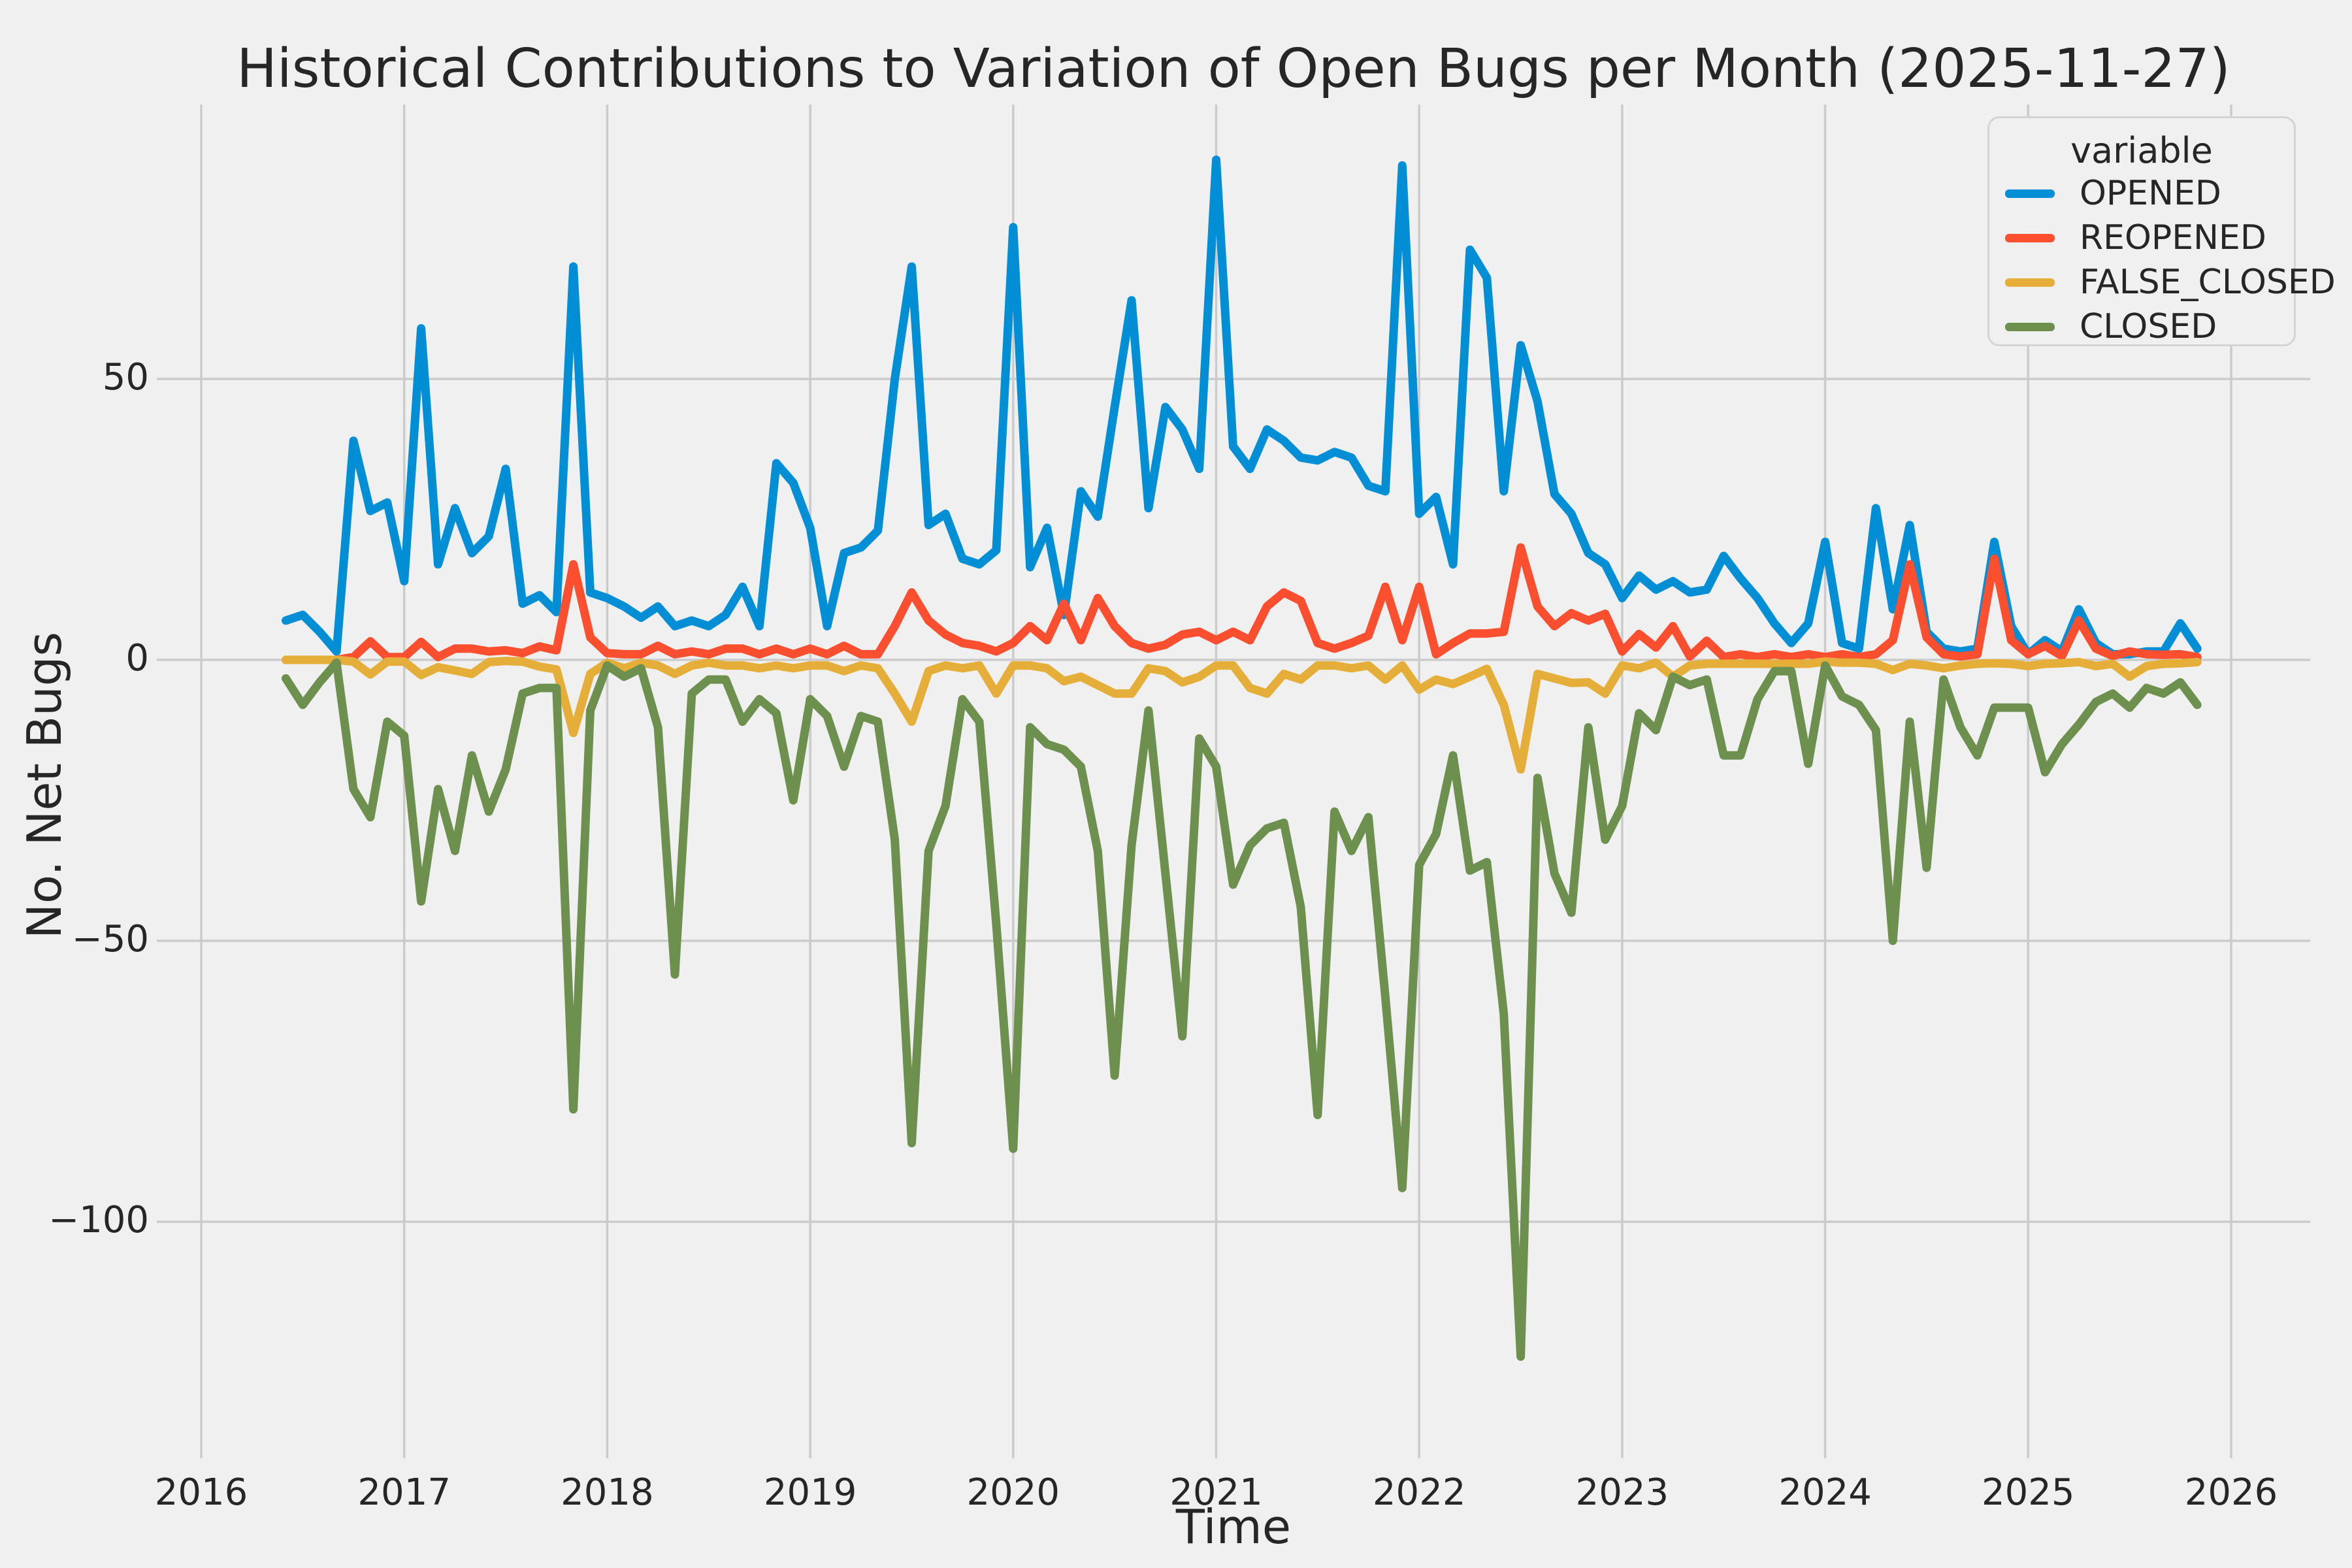 This screenshot has height=1568, width=2352. Describe the element at coordinates (404, 1492) in the screenshot. I see `x-tick-2017: 2017` at that location.